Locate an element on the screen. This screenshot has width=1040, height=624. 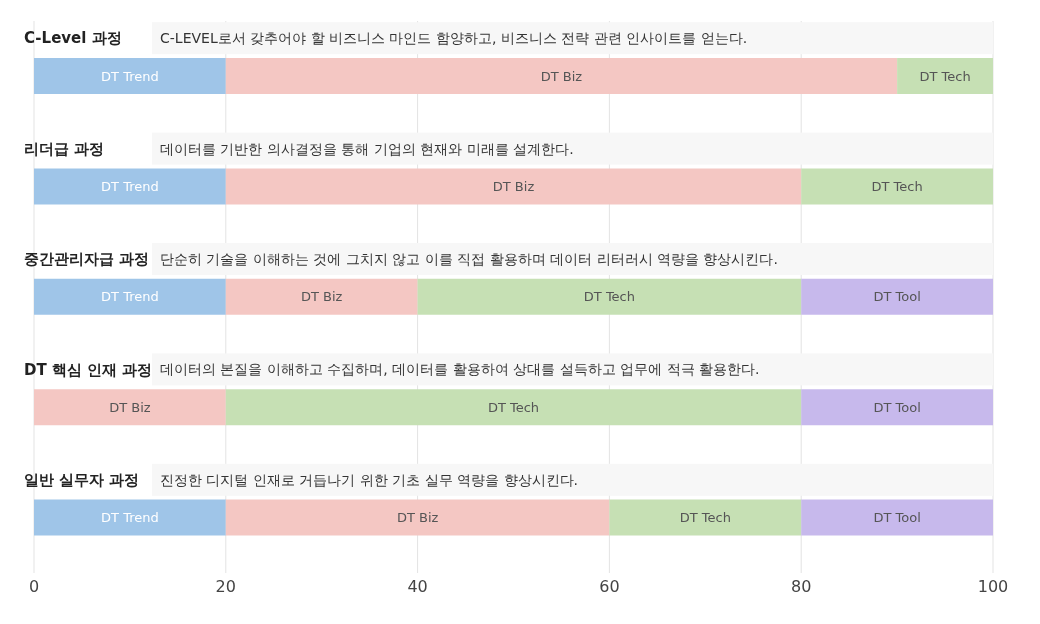
y-tick-label: 일반 실무자 과정 is located at coordinates (82, 480).